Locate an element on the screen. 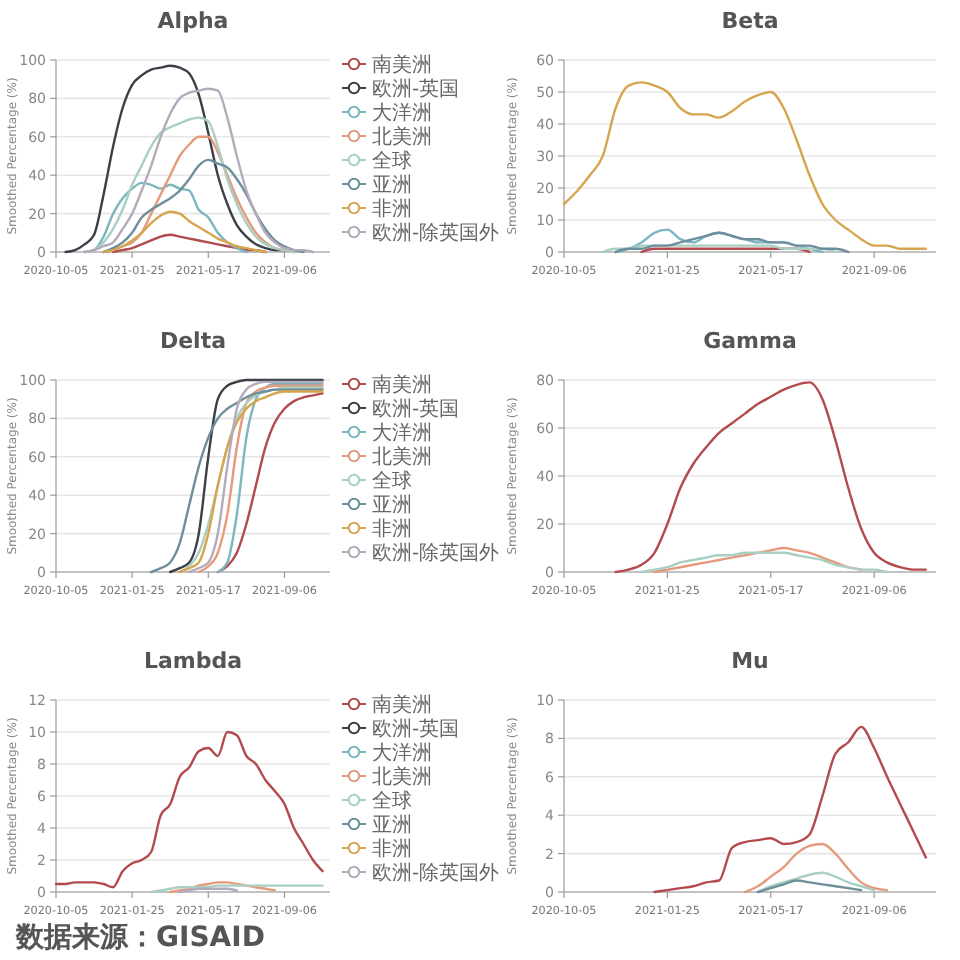 The image size is (960, 960). chart-title: Beta is located at coordinates (750, 21).